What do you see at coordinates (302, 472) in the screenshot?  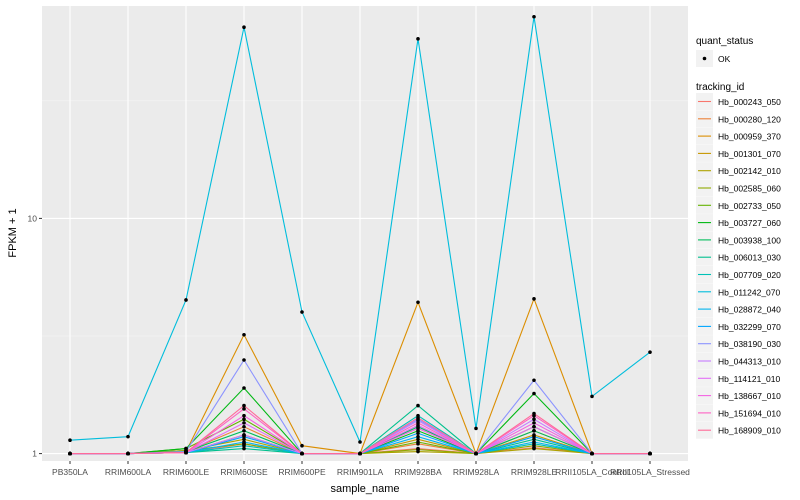 I see `x-tick-label: RRIM600PE` at bounding box center [302, 472].